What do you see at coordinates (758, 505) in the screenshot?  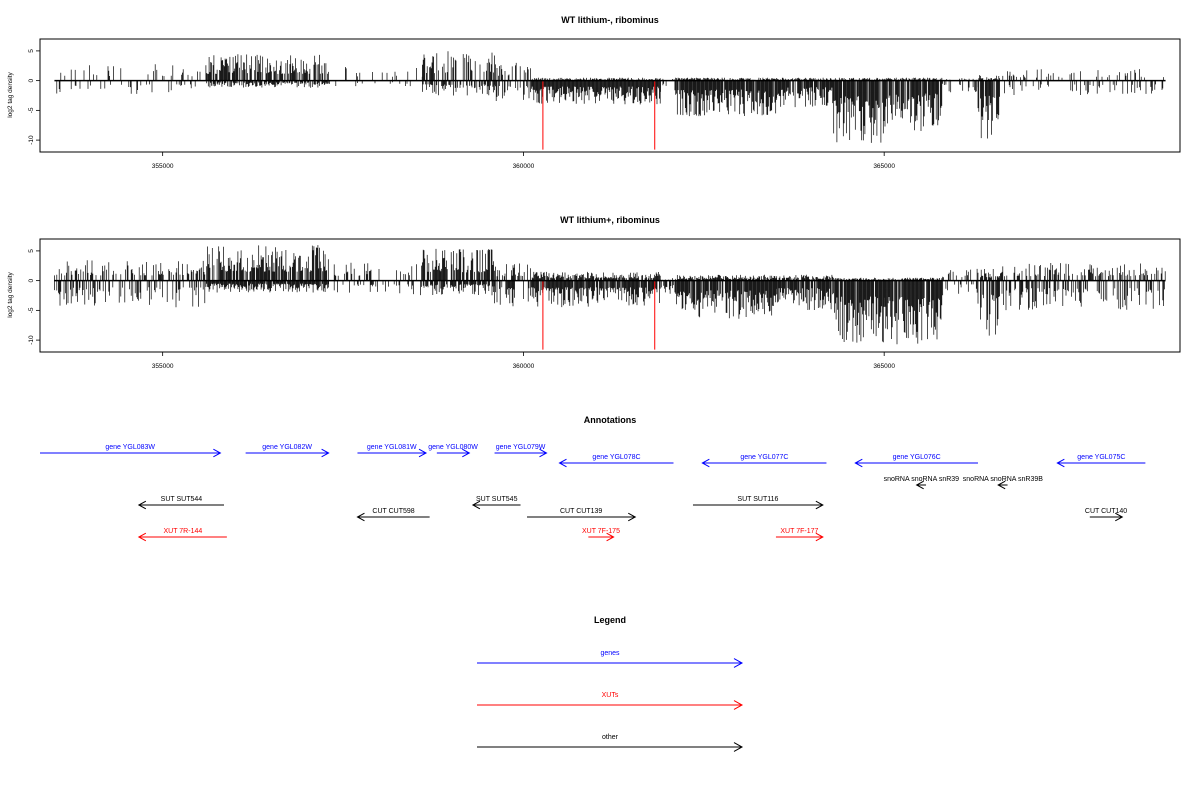 I see `feature-sut-sut116` at bounding box center [758, 505].